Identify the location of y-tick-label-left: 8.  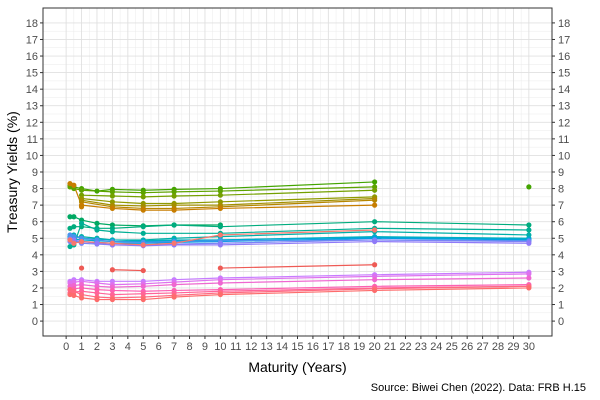
(35, 190).